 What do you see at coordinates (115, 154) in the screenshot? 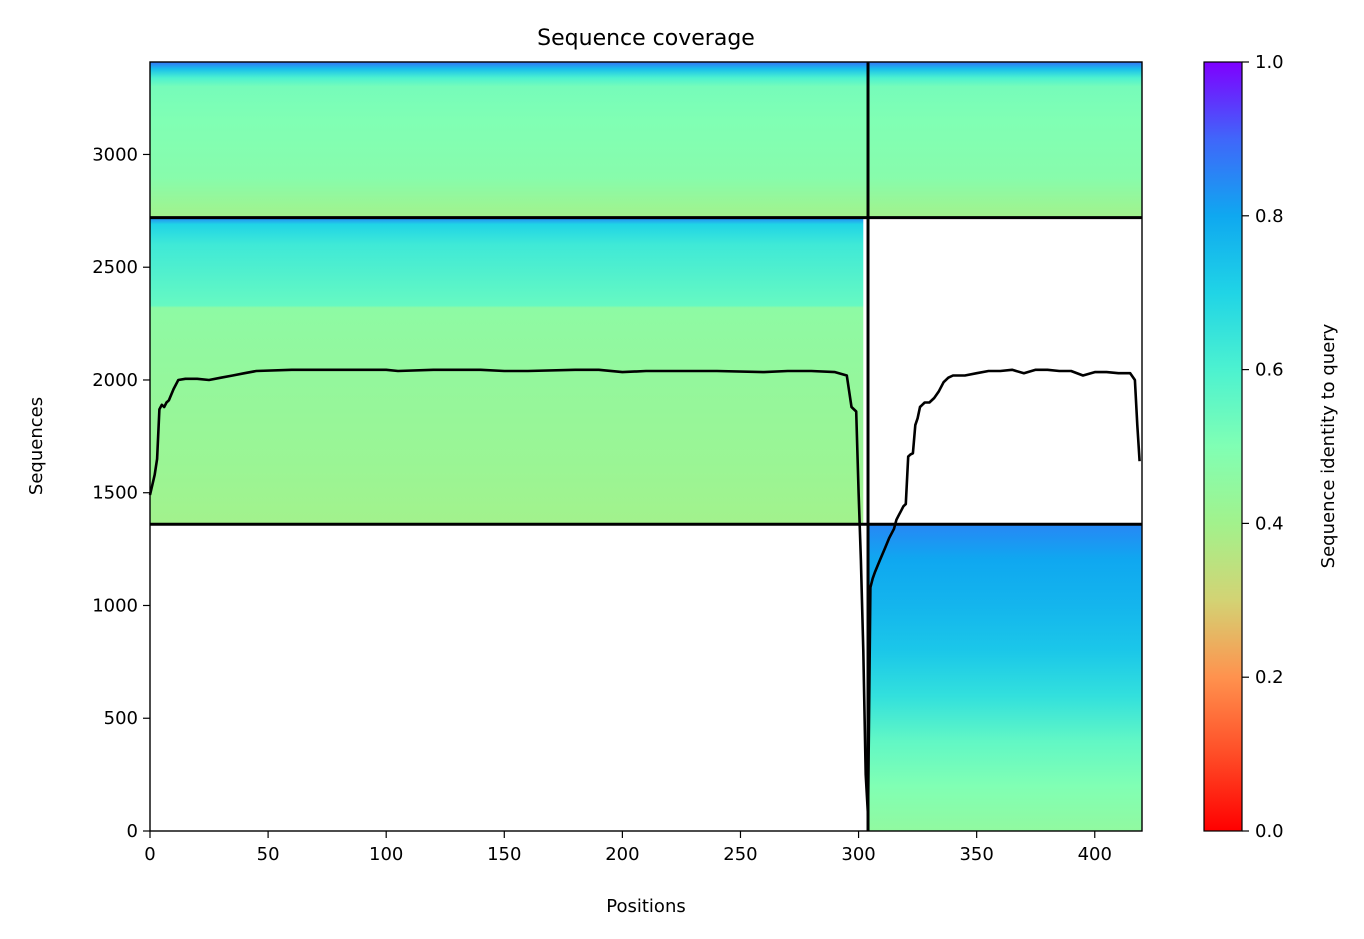
I see `y-tick-label: 3000` at bounding box center [115, 154].